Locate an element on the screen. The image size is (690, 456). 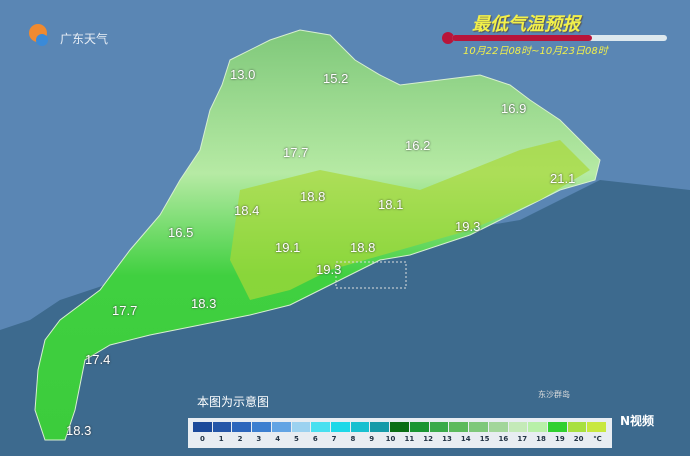
legend-tick: 9 is located at coordinates (372, 439).